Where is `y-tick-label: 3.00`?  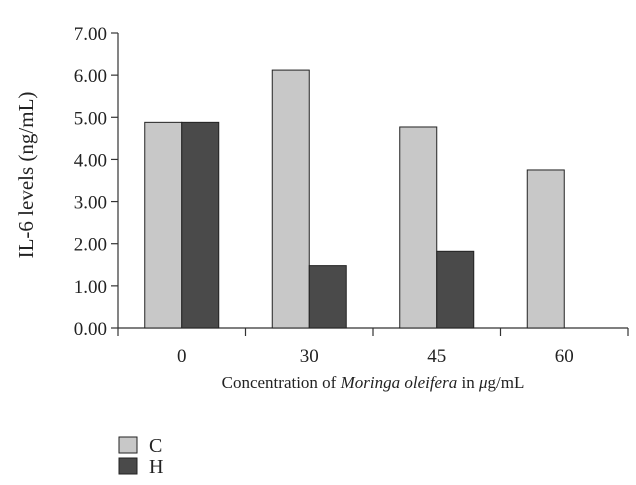 y-tick-label: 3.00 is located at coordinates (90, 203).